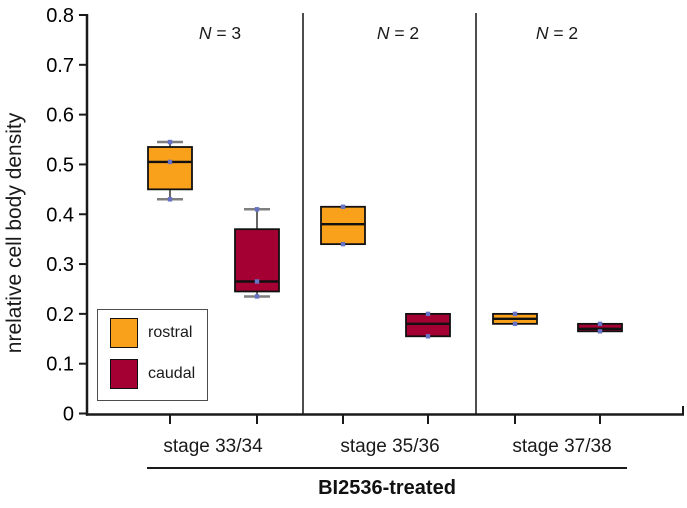 The width and height of the screenshot is (687, 508). I want to click on y-axis-label: nrelative cell body density, so click(14, 233).